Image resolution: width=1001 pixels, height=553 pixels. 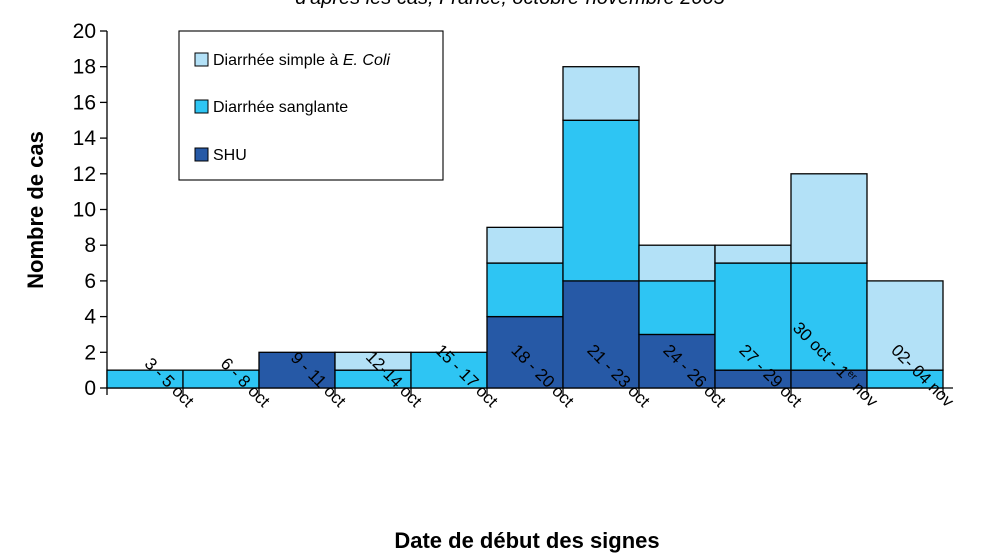 I want to click on y-tick-label: 0, so click(x=90, y=388).